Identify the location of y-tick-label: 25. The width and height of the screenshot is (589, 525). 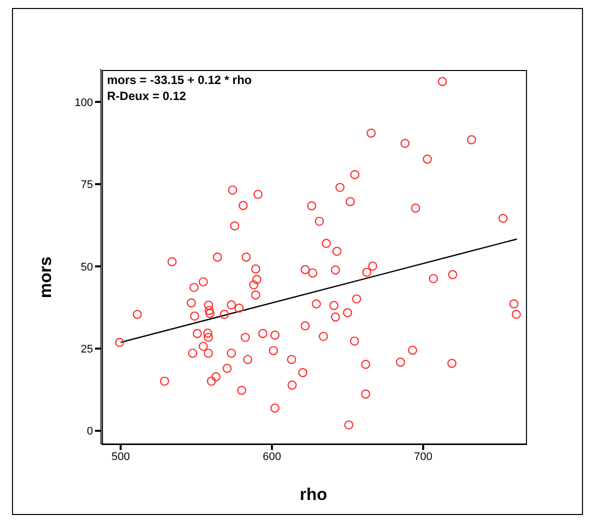
(86, 350).